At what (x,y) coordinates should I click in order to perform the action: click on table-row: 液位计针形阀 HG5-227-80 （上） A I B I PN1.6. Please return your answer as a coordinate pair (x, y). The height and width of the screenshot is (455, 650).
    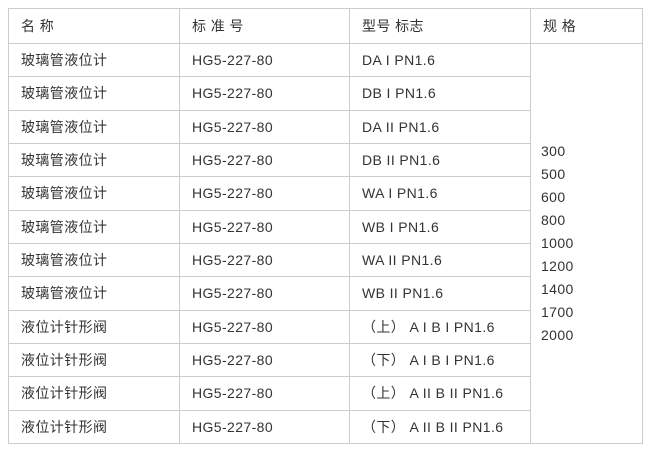
    Looking at the image, I should click on (325, 326).